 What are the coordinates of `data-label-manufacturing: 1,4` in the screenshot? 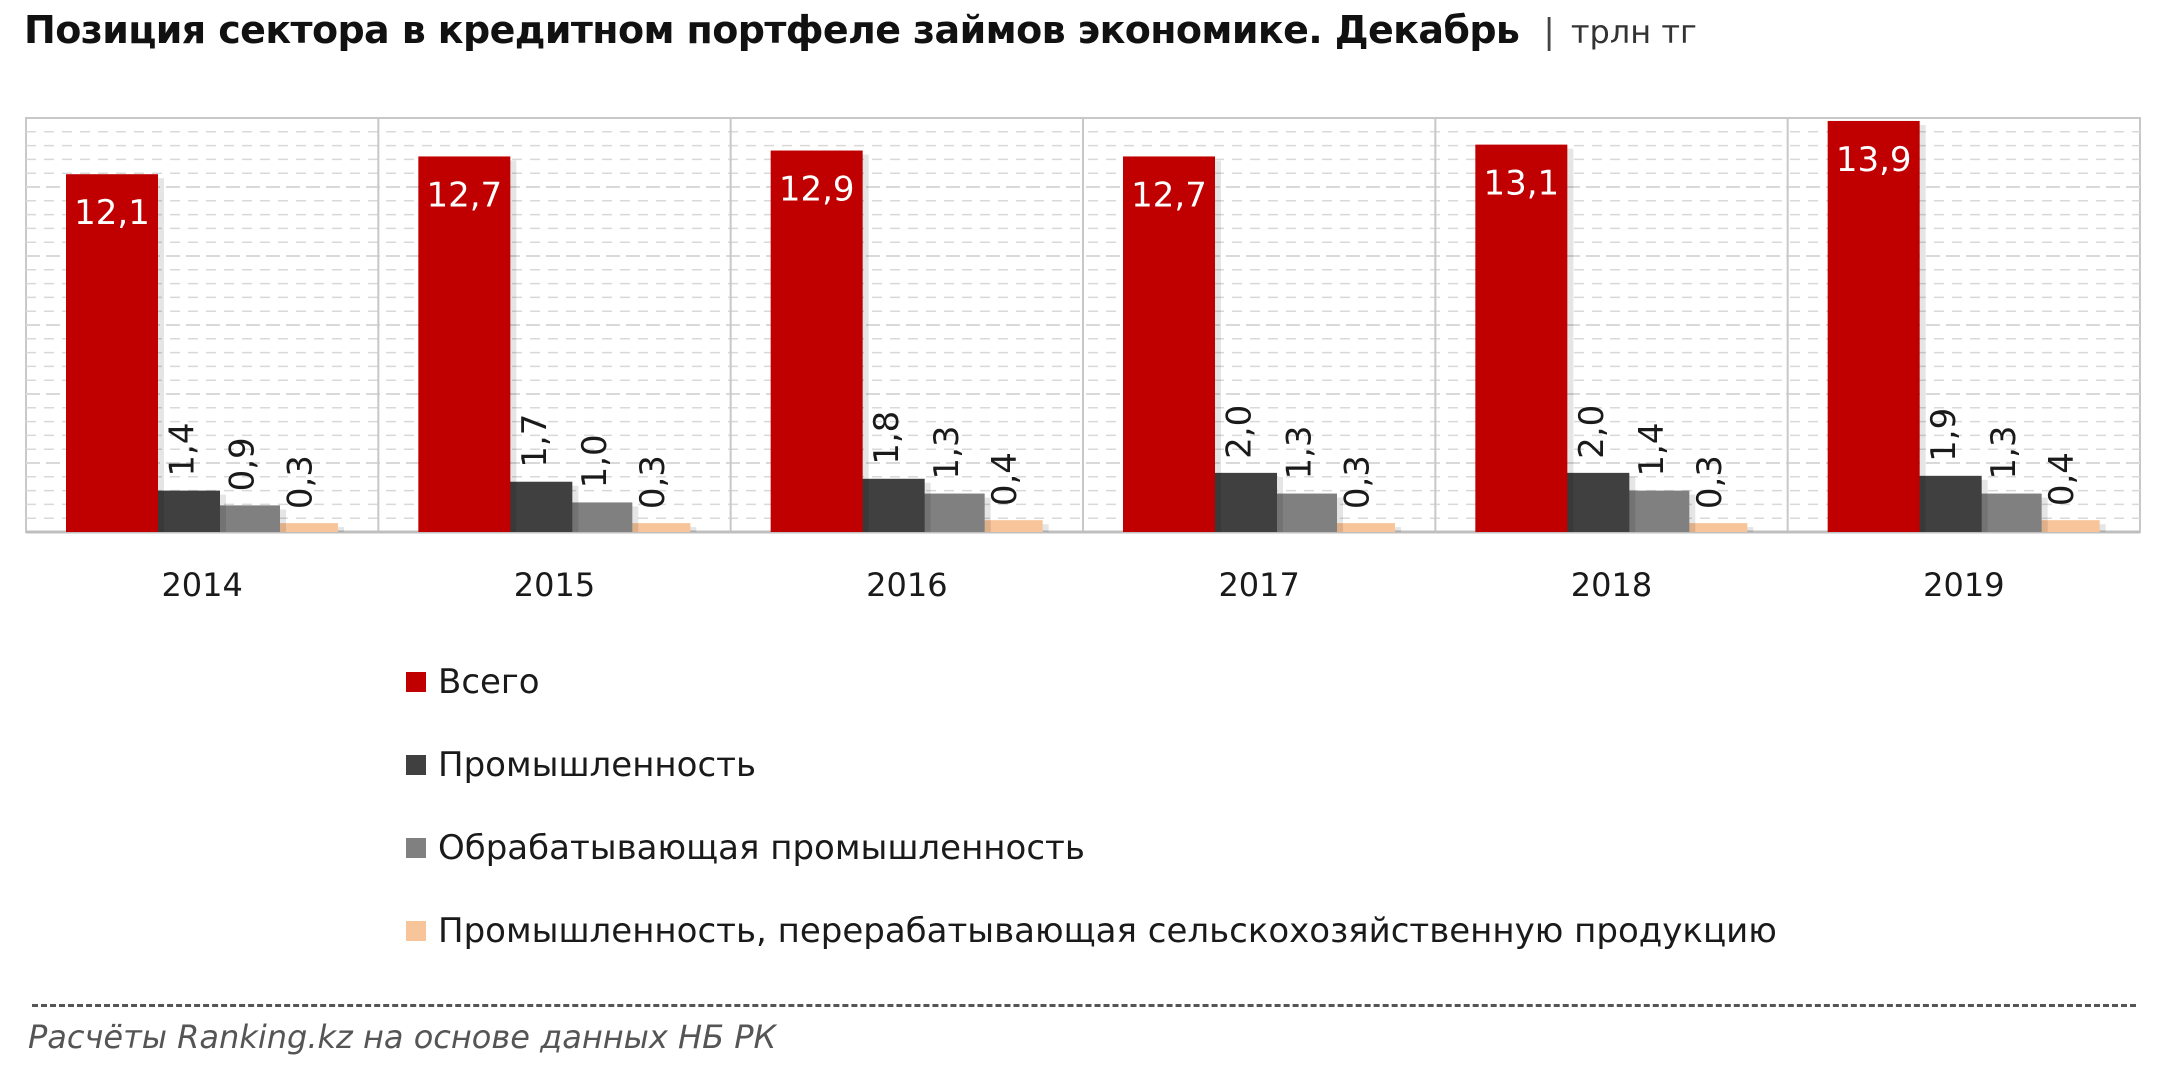 It's located at (1652, 450).